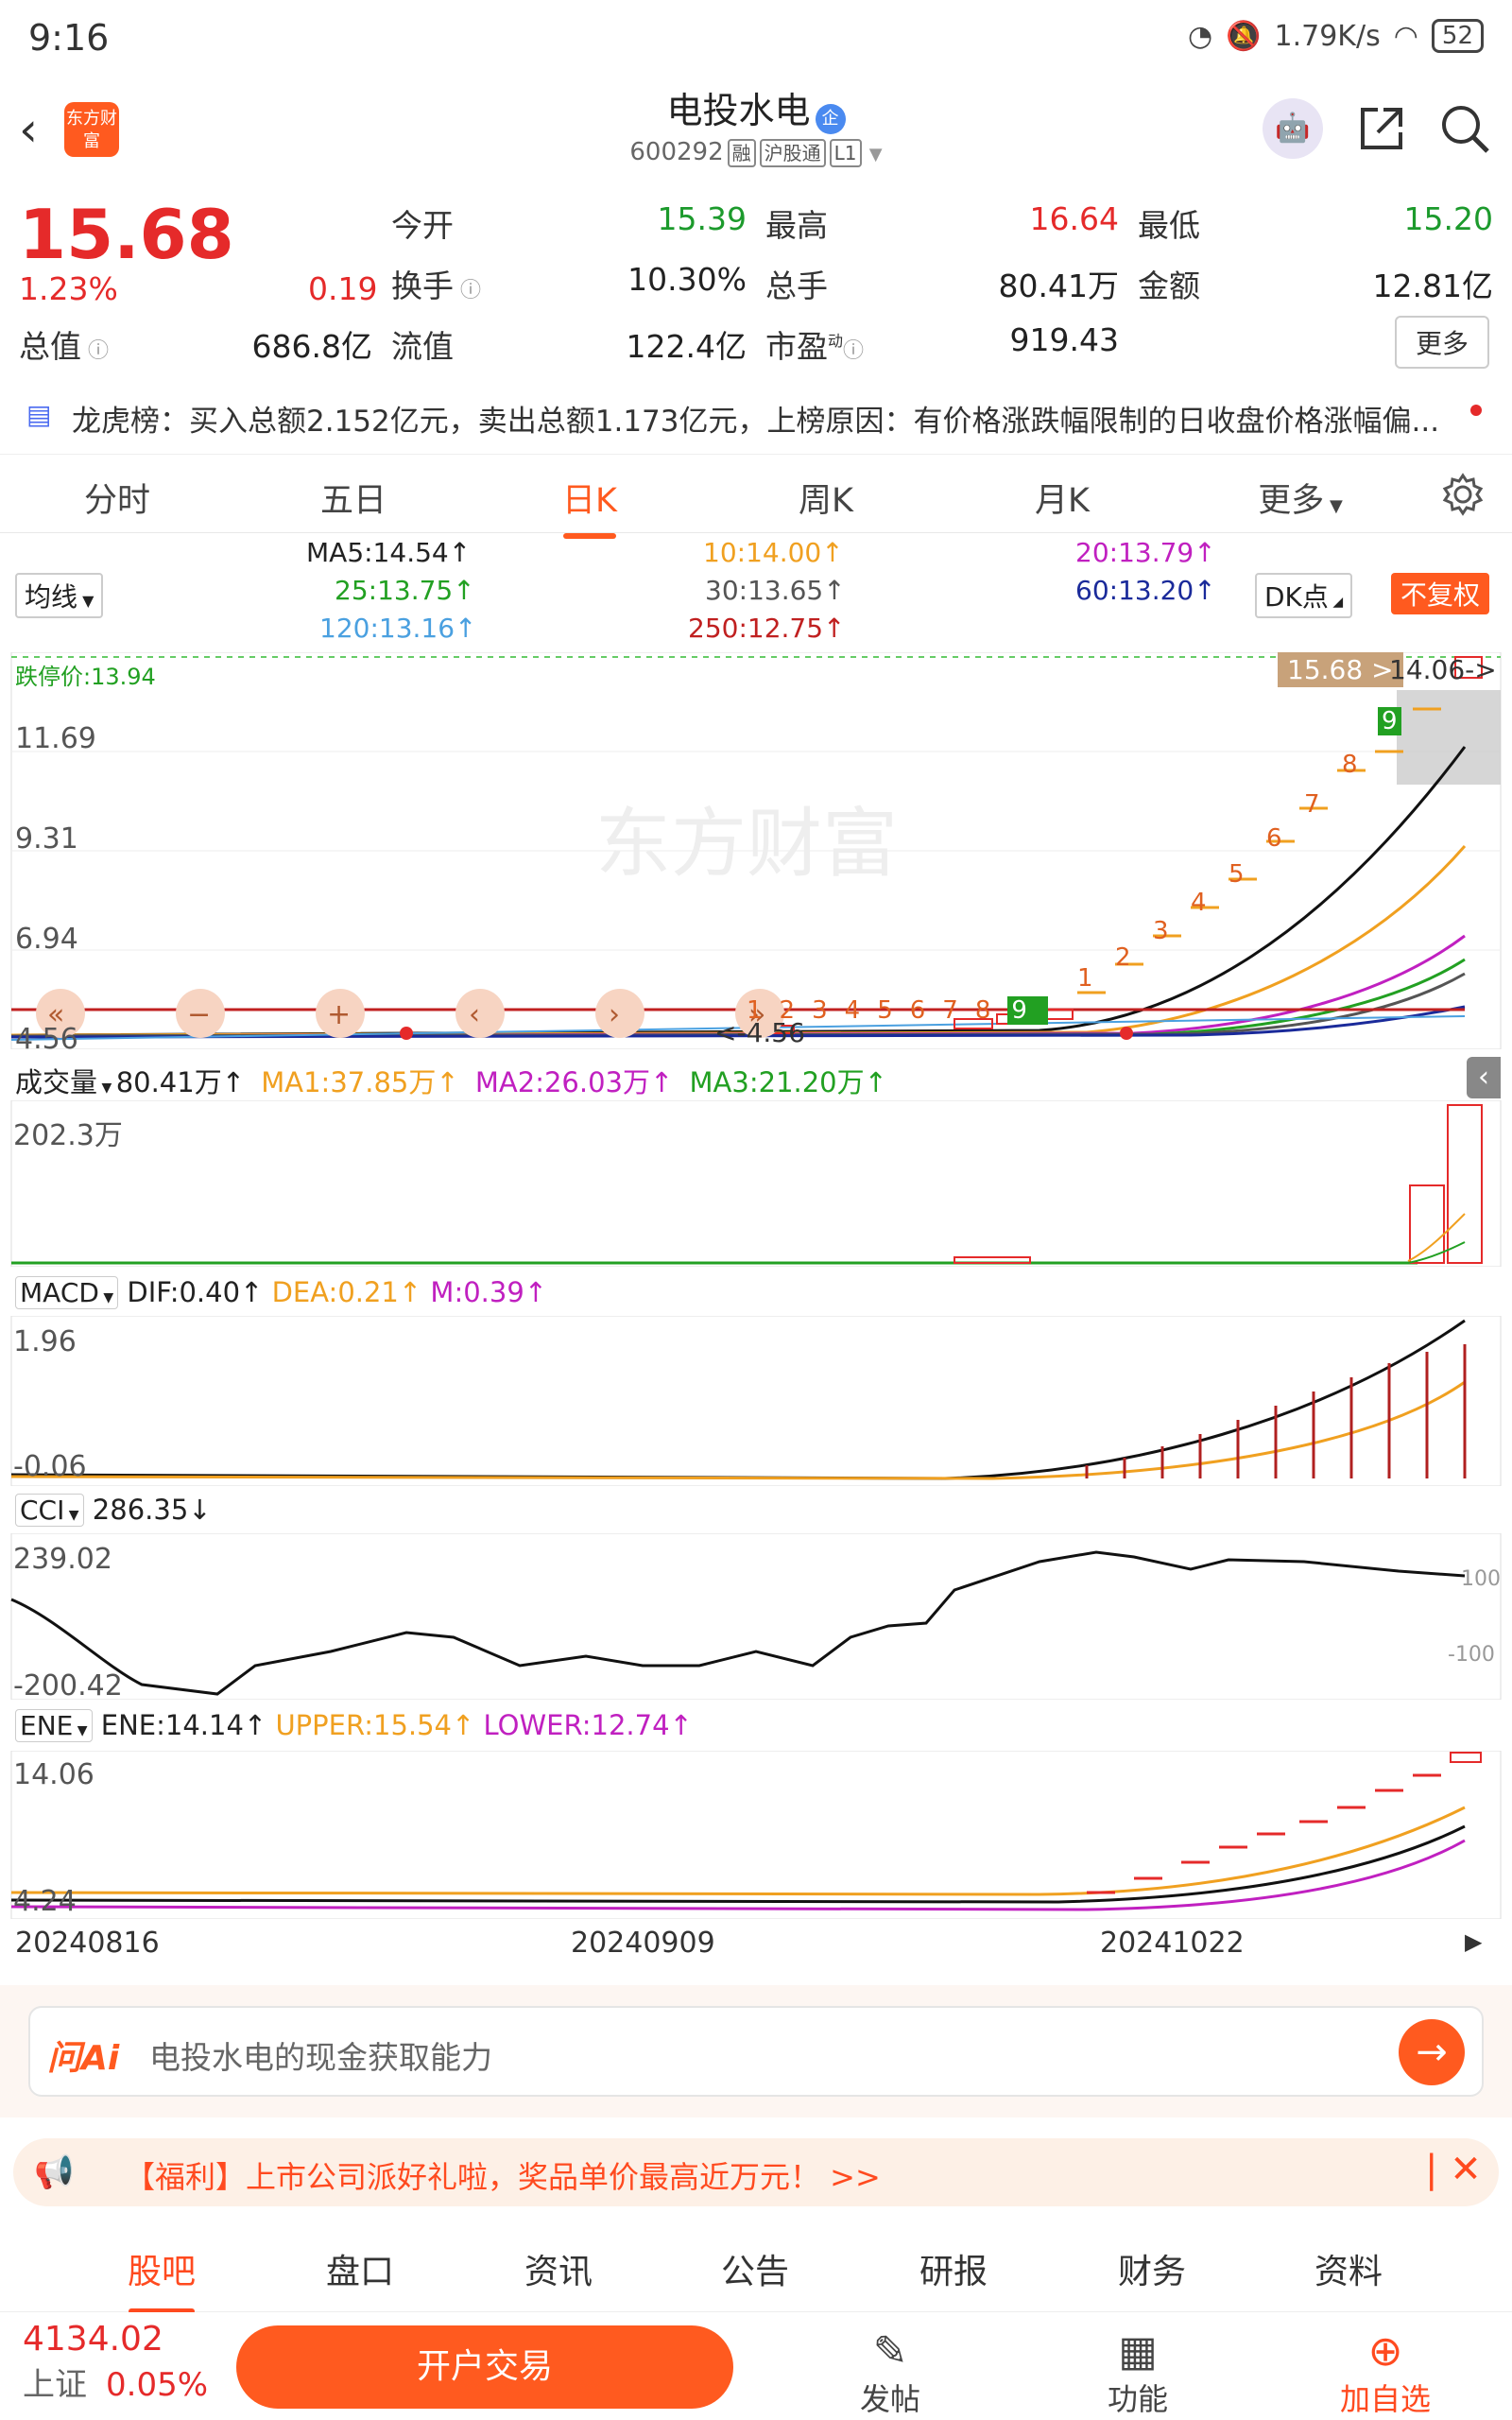 This screenshot has height=2420, width=1512. Describe the element at coordinates (68, 288) in the screenshot. I see `change-percent: 1.23%` at that location.